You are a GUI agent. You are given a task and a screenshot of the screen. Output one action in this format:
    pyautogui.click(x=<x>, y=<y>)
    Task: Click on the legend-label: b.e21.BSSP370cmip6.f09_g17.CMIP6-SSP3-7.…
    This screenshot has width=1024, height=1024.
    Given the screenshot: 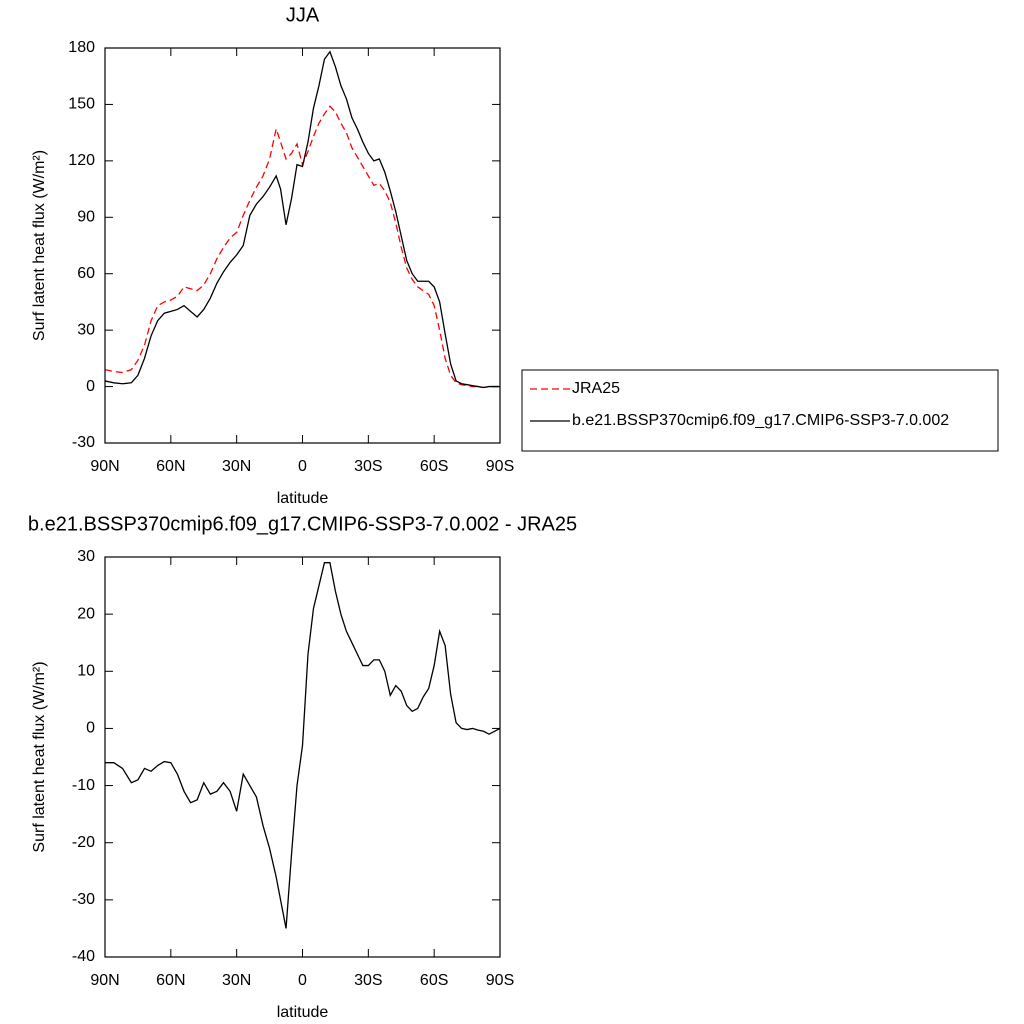 What is the action you would take?
    pyautogui.click(x=760, y=420)
    